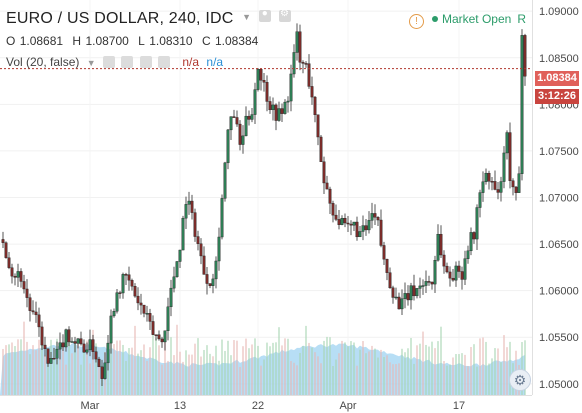  Describe the element at coordinates (467, 20) in the screenshot. I see `market-status: ! Market Open R` at that location.